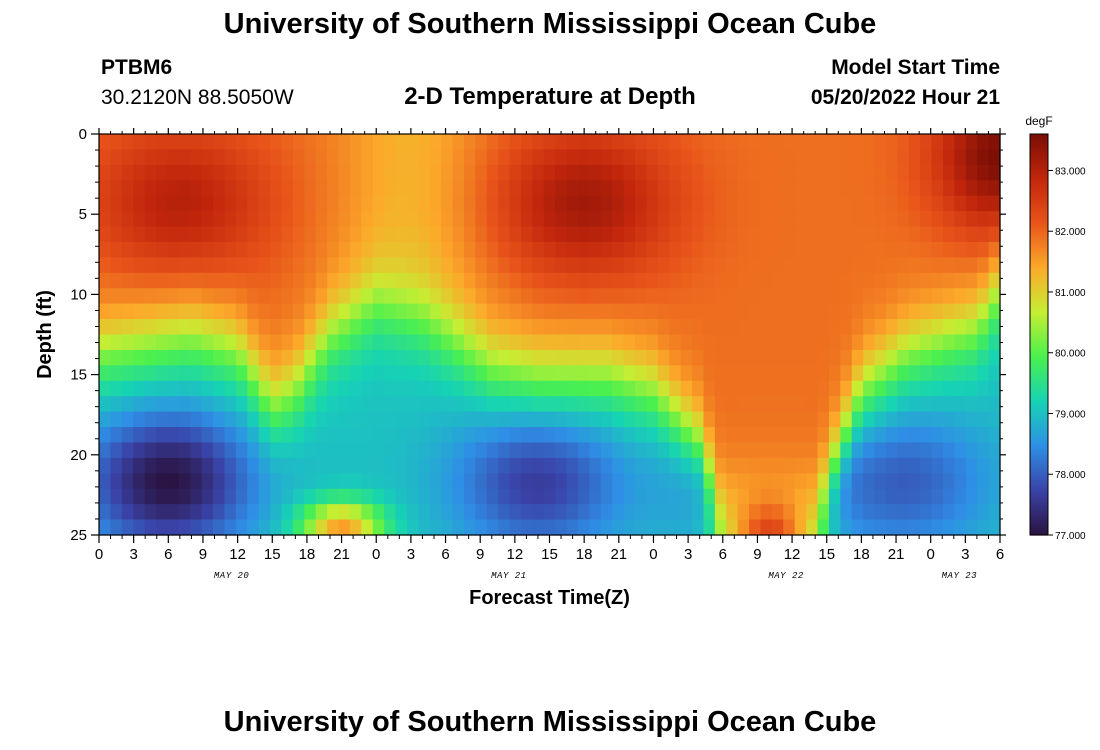 The height and width of the screenshot is (750, 1100). I want to click on colorbar-tick-label: 81.000, so click(1070, 293).